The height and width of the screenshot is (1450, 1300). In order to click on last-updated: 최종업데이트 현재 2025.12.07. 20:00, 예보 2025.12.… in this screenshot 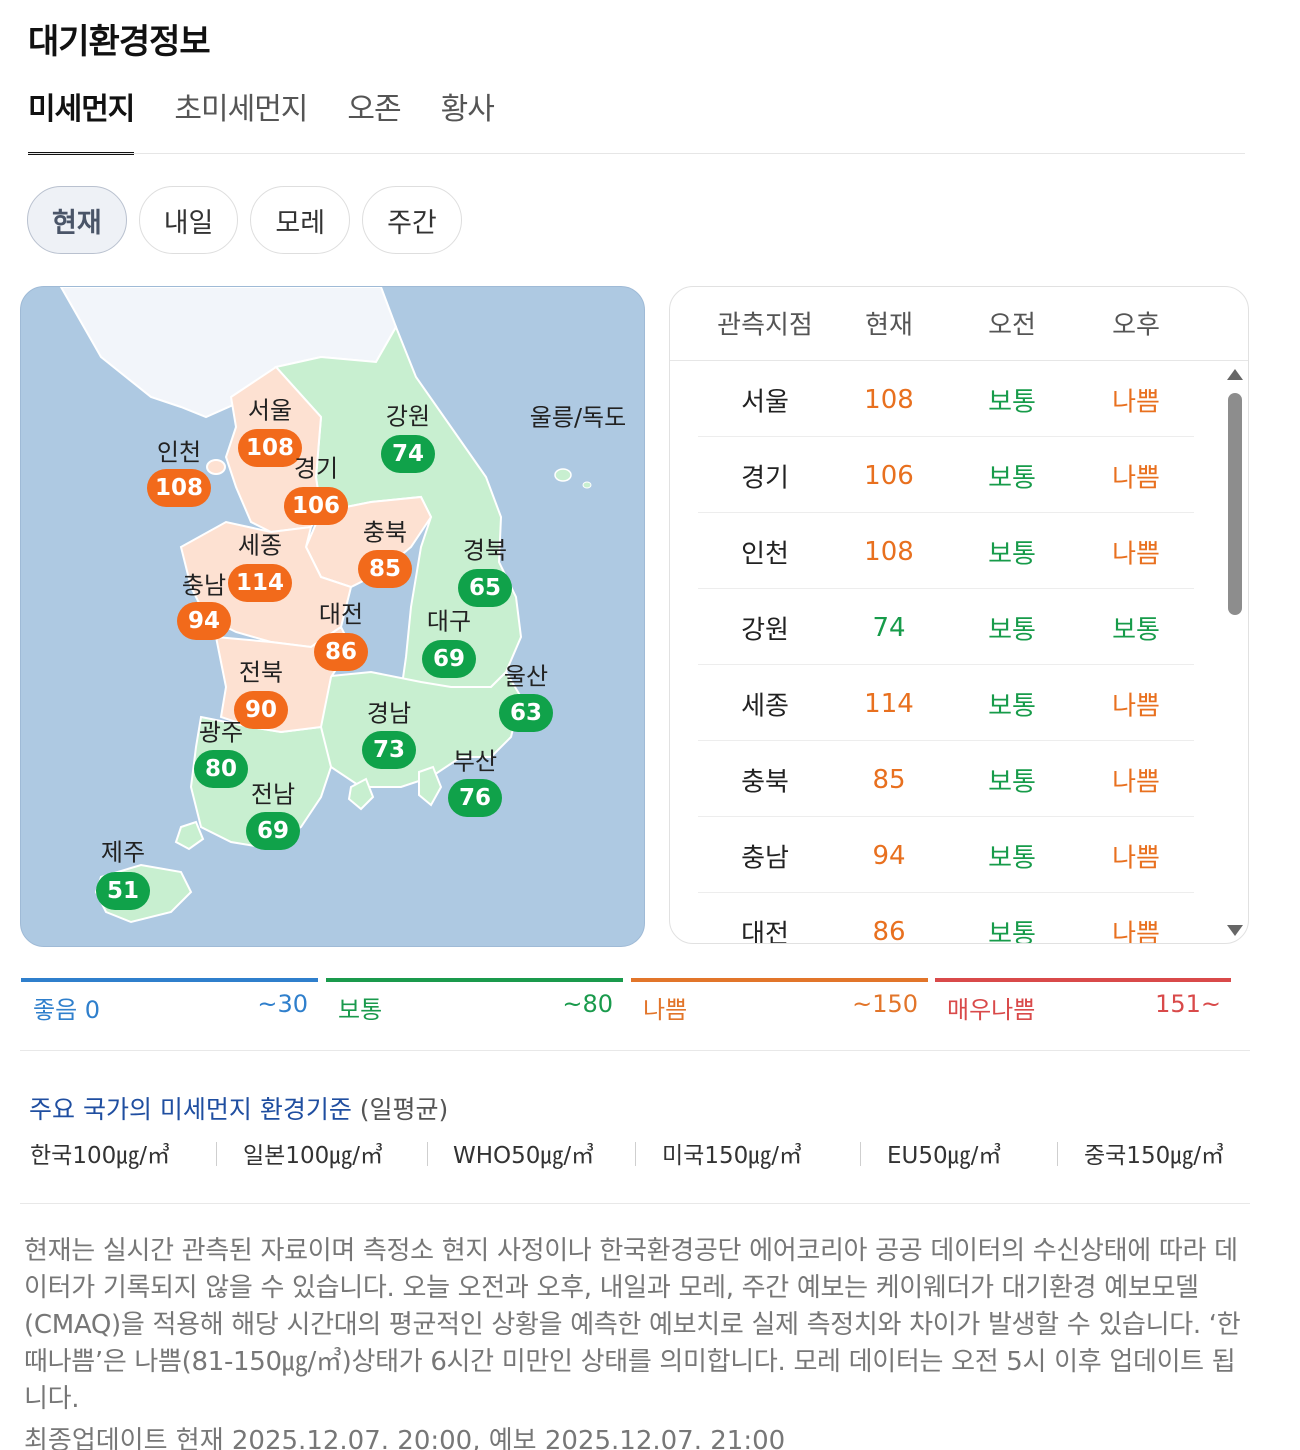, I will do `click(405, 1438)`.